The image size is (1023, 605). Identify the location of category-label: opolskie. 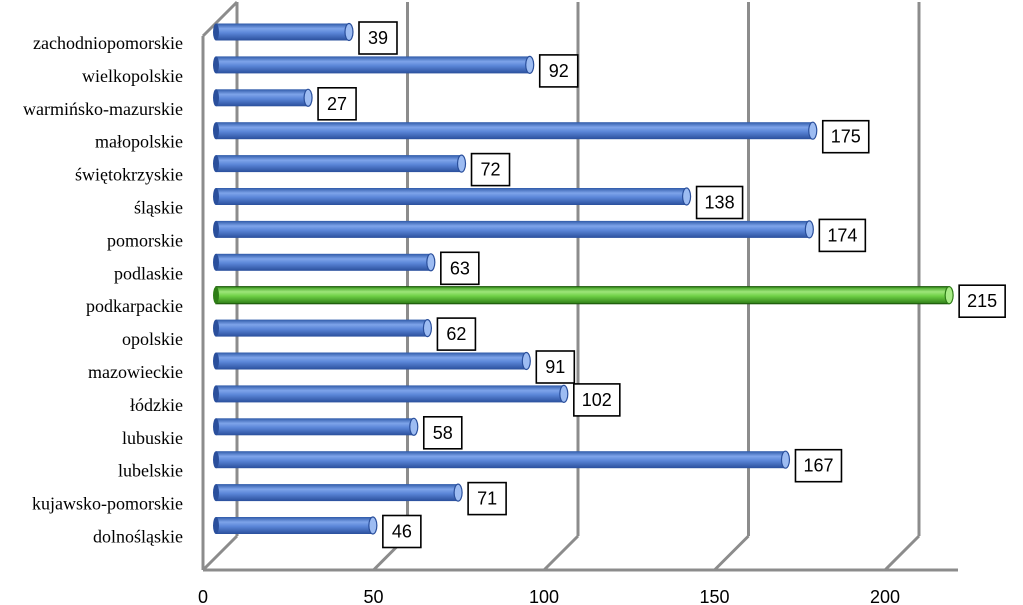
(152, 339).